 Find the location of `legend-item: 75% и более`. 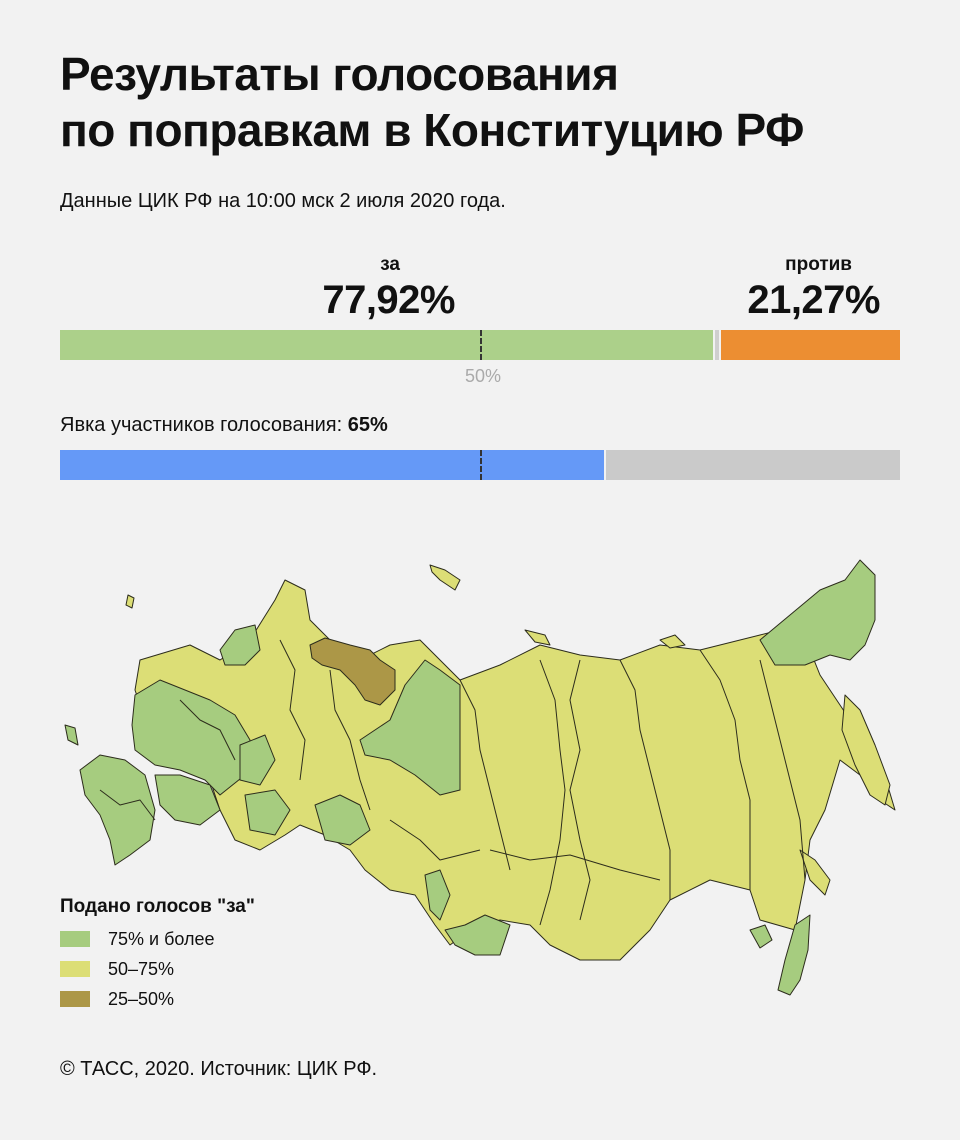

legend-item: 75% и более is located at coordinates (157, 939).